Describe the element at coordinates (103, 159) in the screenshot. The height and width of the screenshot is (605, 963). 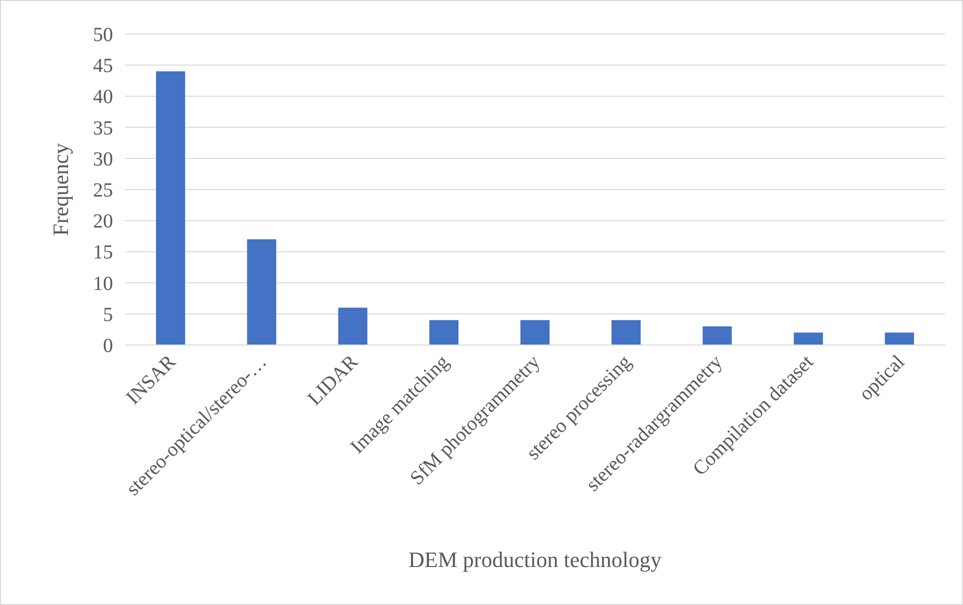
I see `y-tick-label: 30` at that location.